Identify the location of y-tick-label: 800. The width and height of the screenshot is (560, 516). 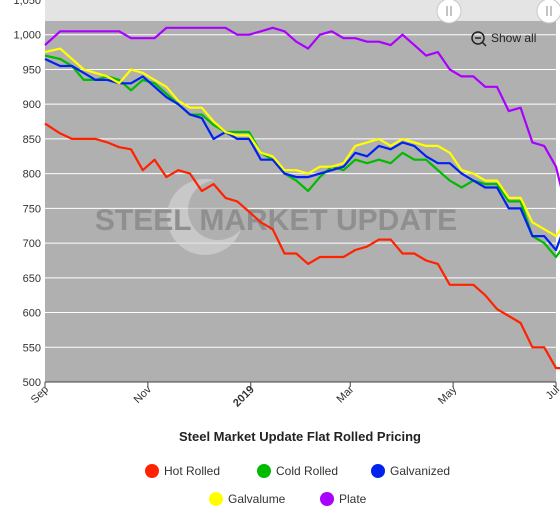
(32, 175).